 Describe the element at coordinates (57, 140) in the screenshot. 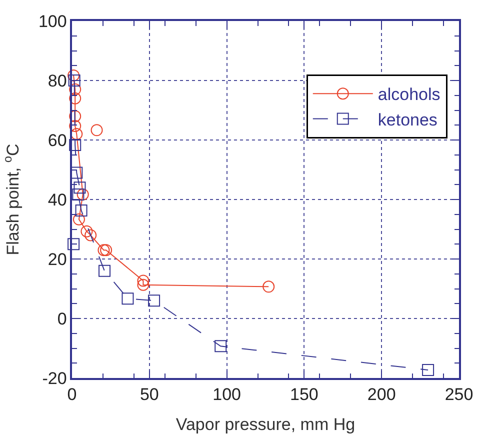

I see `y-tick-label: 60` at that location.